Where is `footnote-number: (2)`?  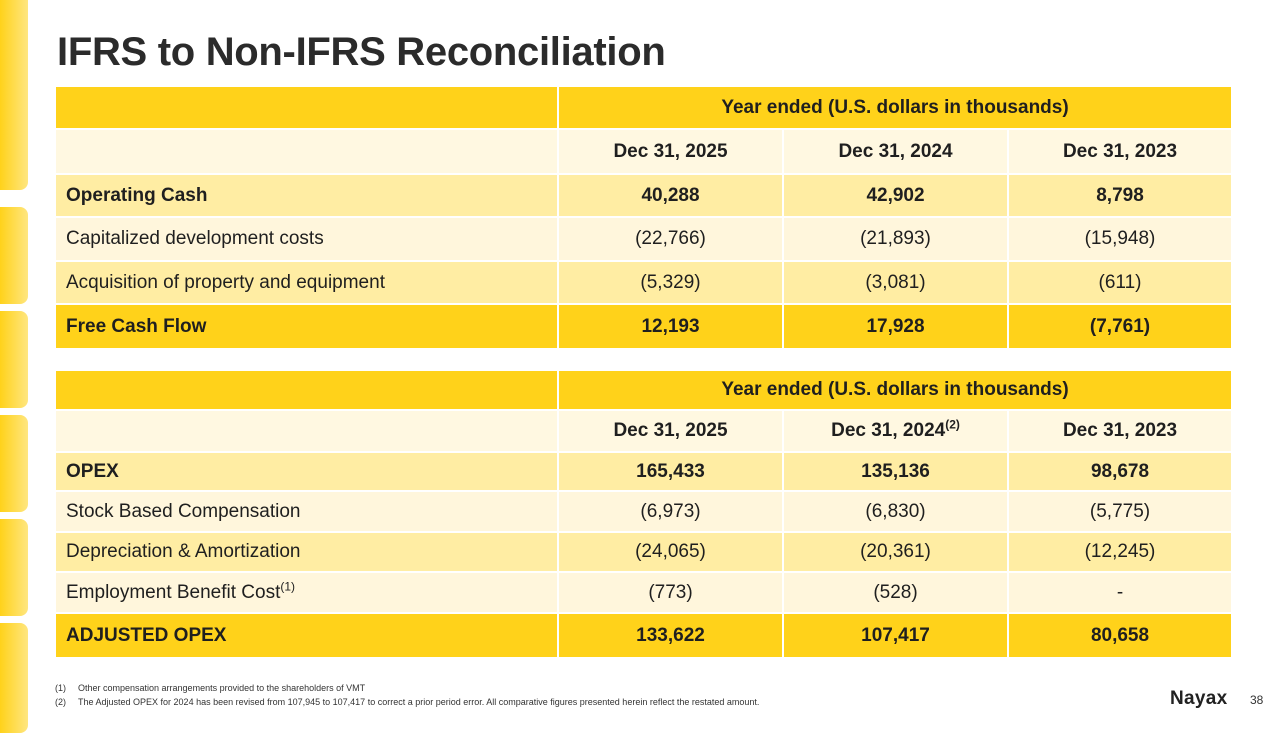
footnote-number: (2) is located at coordinates (60, 702).